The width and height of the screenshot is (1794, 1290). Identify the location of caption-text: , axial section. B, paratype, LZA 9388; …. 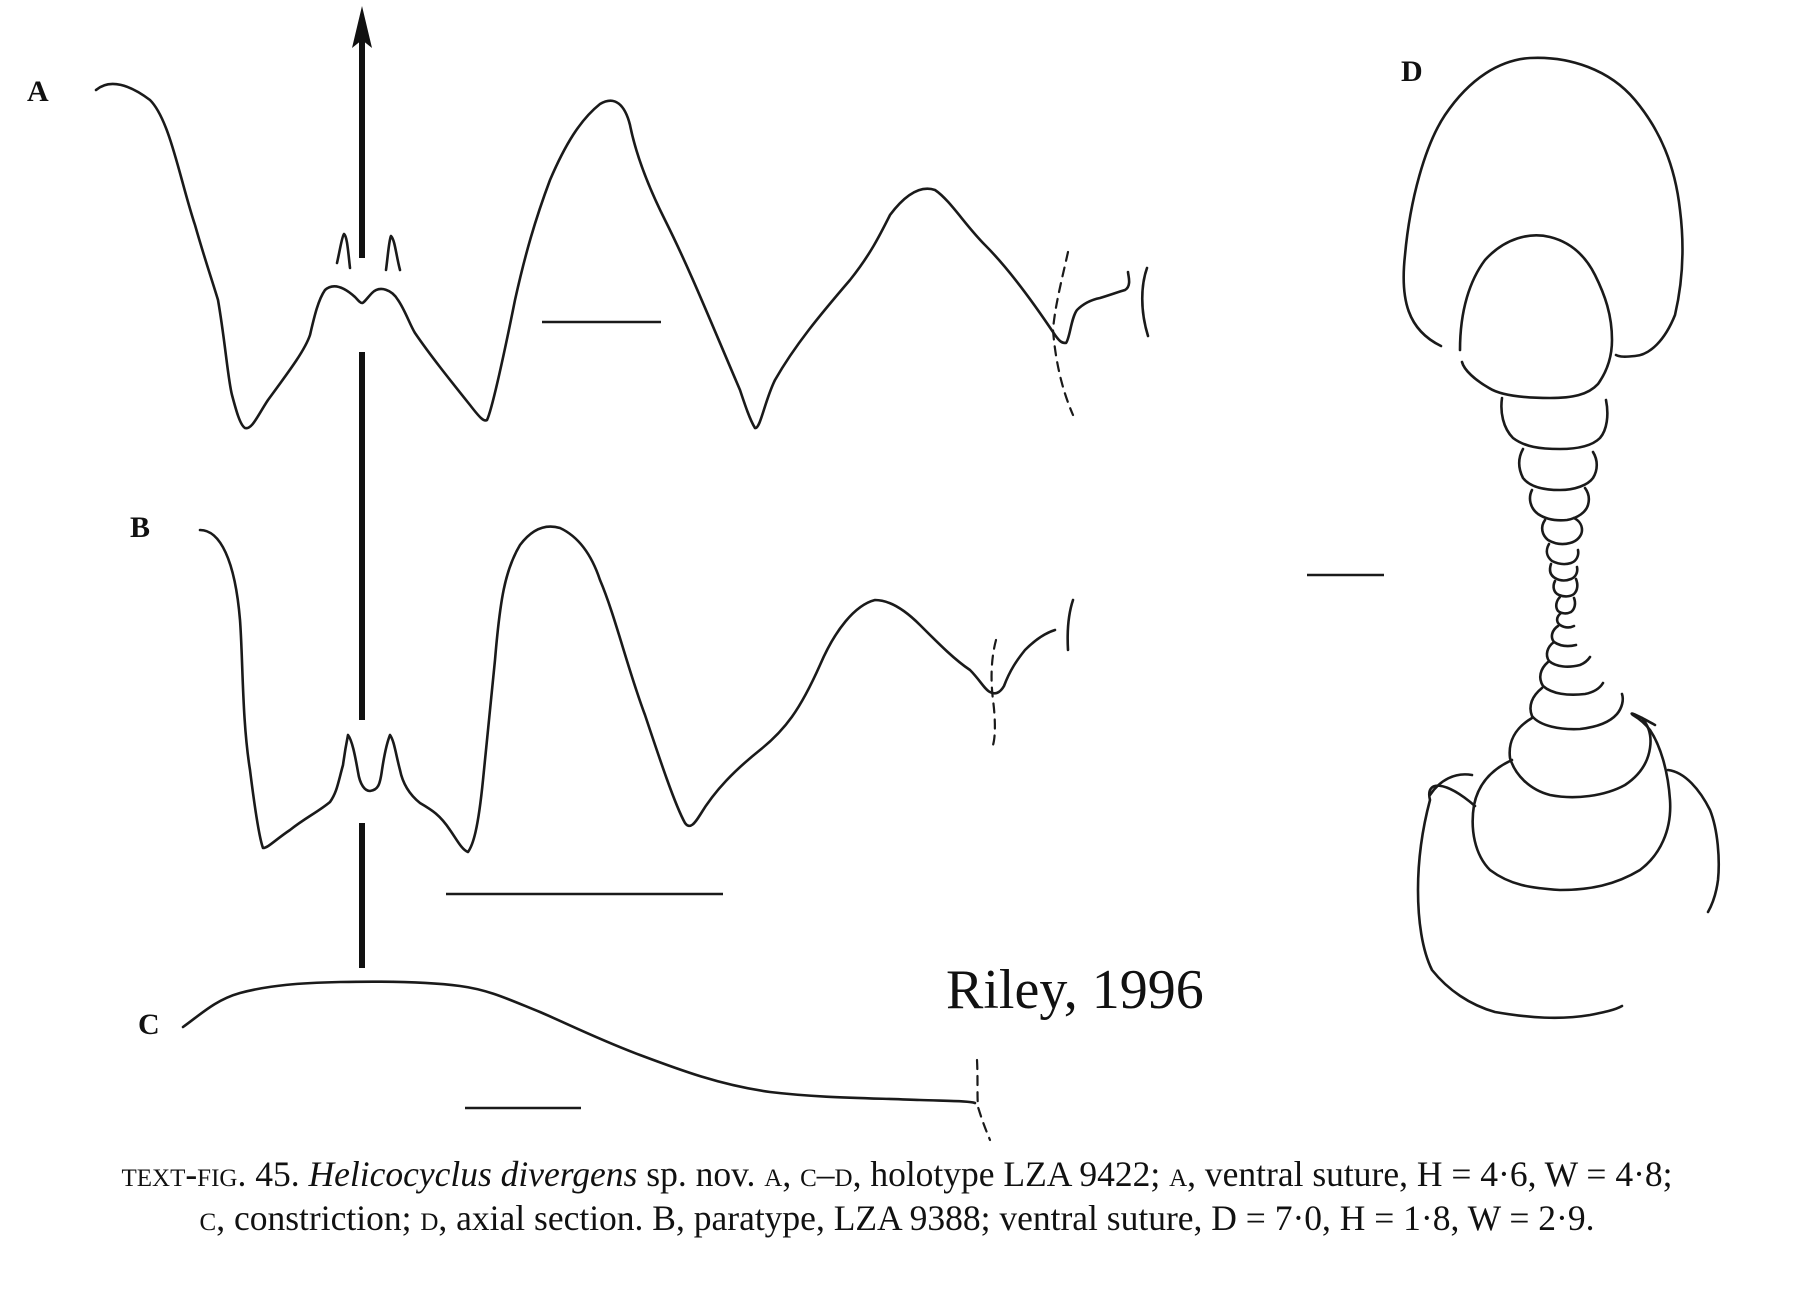
(1016, 1218).